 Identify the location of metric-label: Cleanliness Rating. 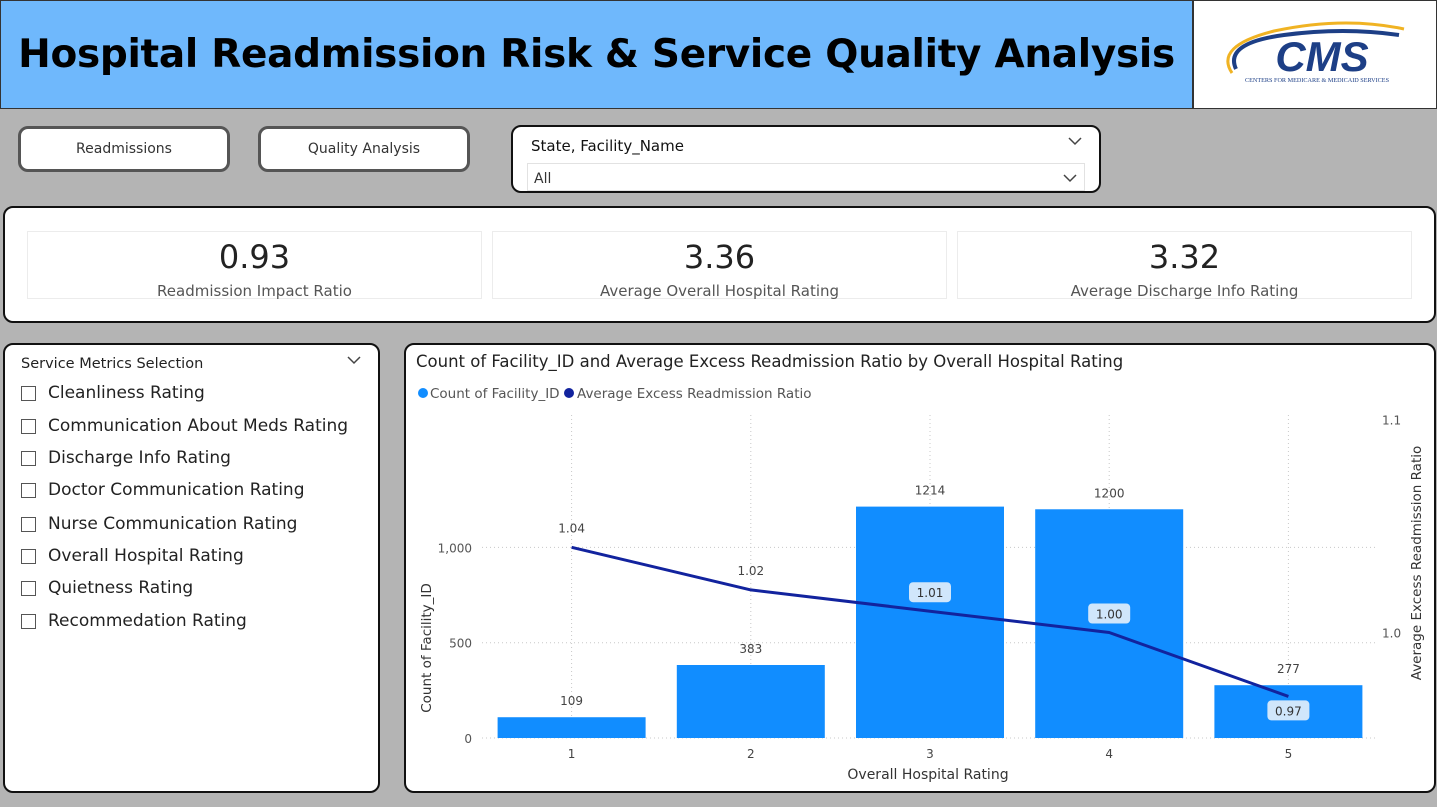
(126, 393).